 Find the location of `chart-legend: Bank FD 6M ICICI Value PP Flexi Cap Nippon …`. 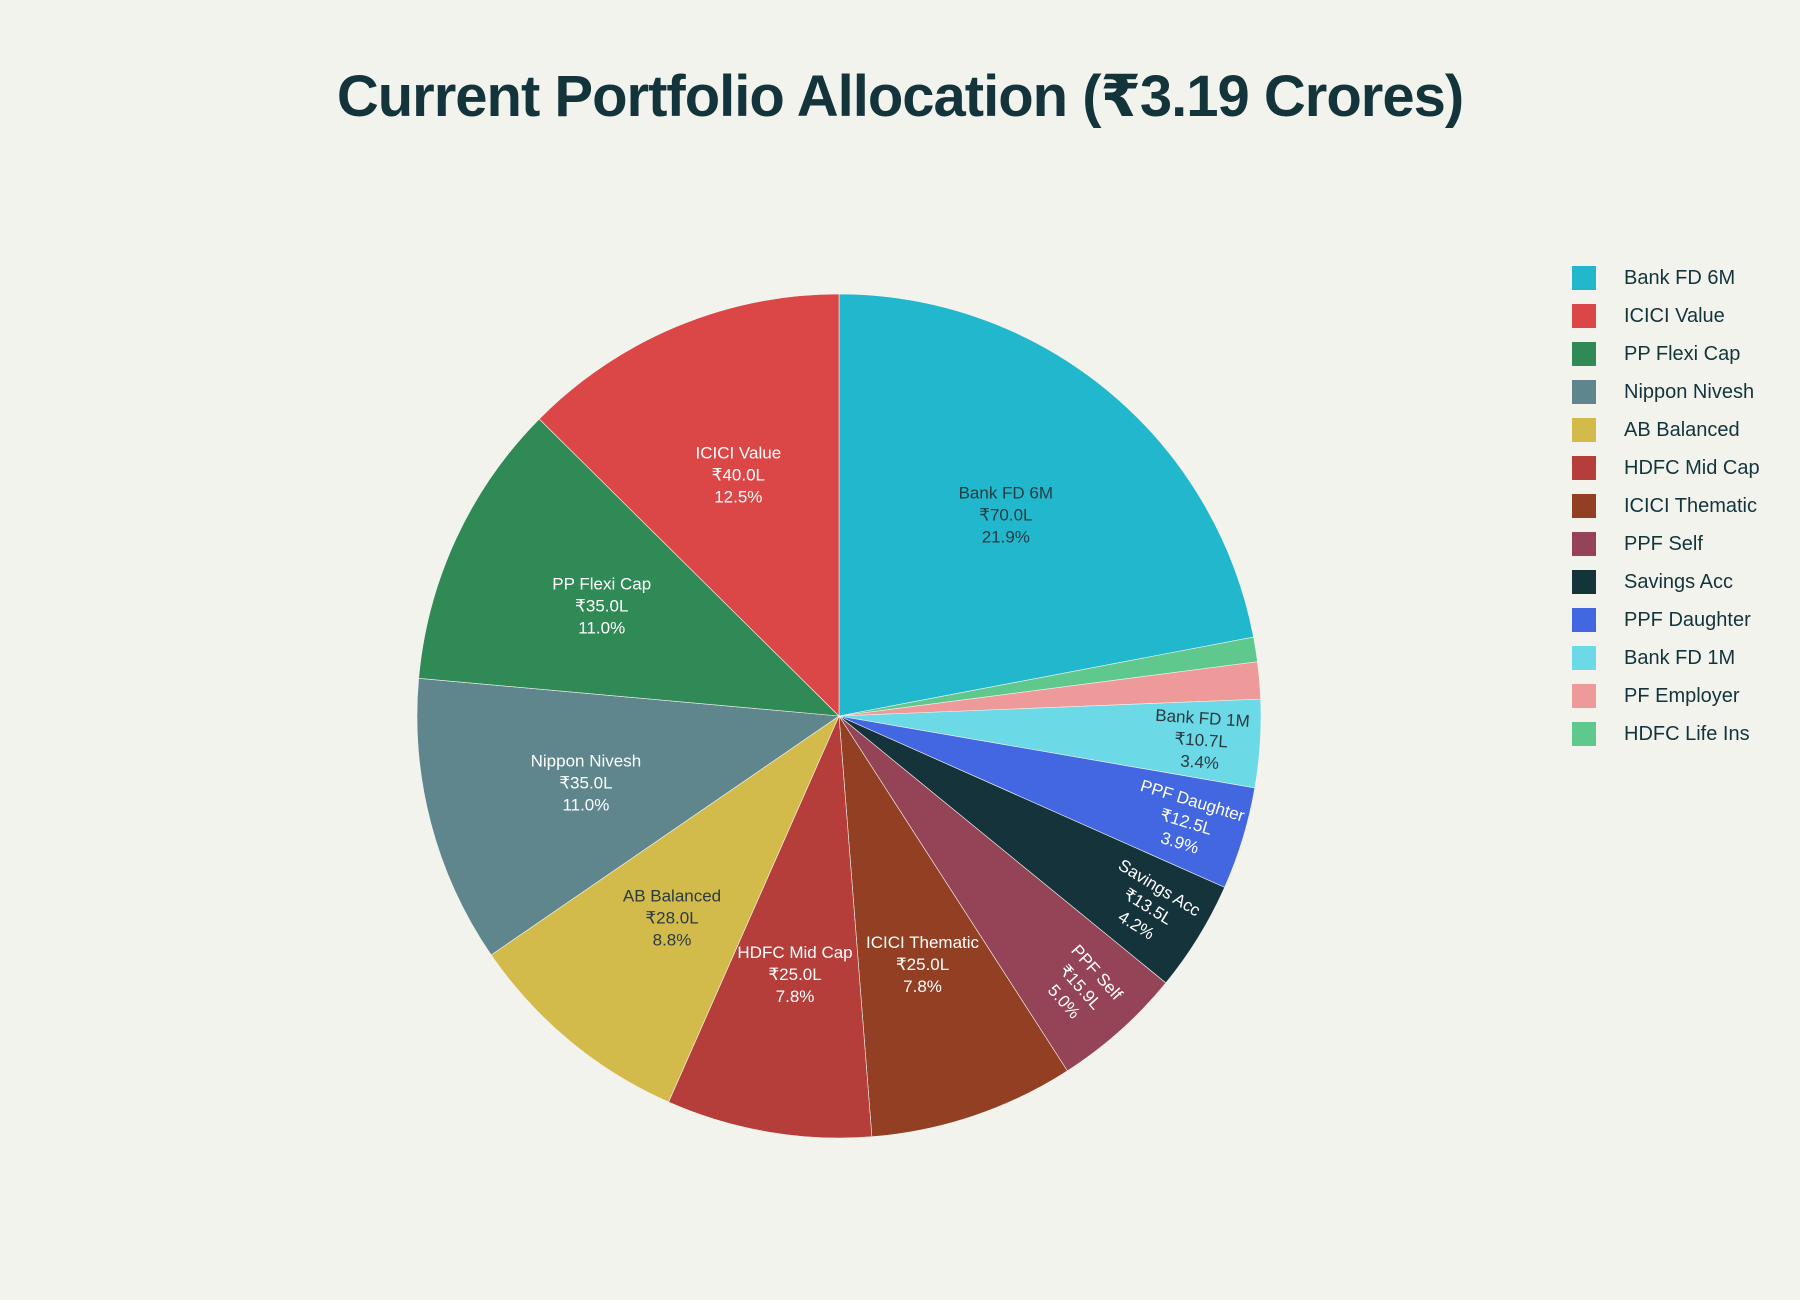

chart-legend: Bank FD 6M ICICI Value PP Flexi Cap Nippon … is located at coordinates (1666, 506).